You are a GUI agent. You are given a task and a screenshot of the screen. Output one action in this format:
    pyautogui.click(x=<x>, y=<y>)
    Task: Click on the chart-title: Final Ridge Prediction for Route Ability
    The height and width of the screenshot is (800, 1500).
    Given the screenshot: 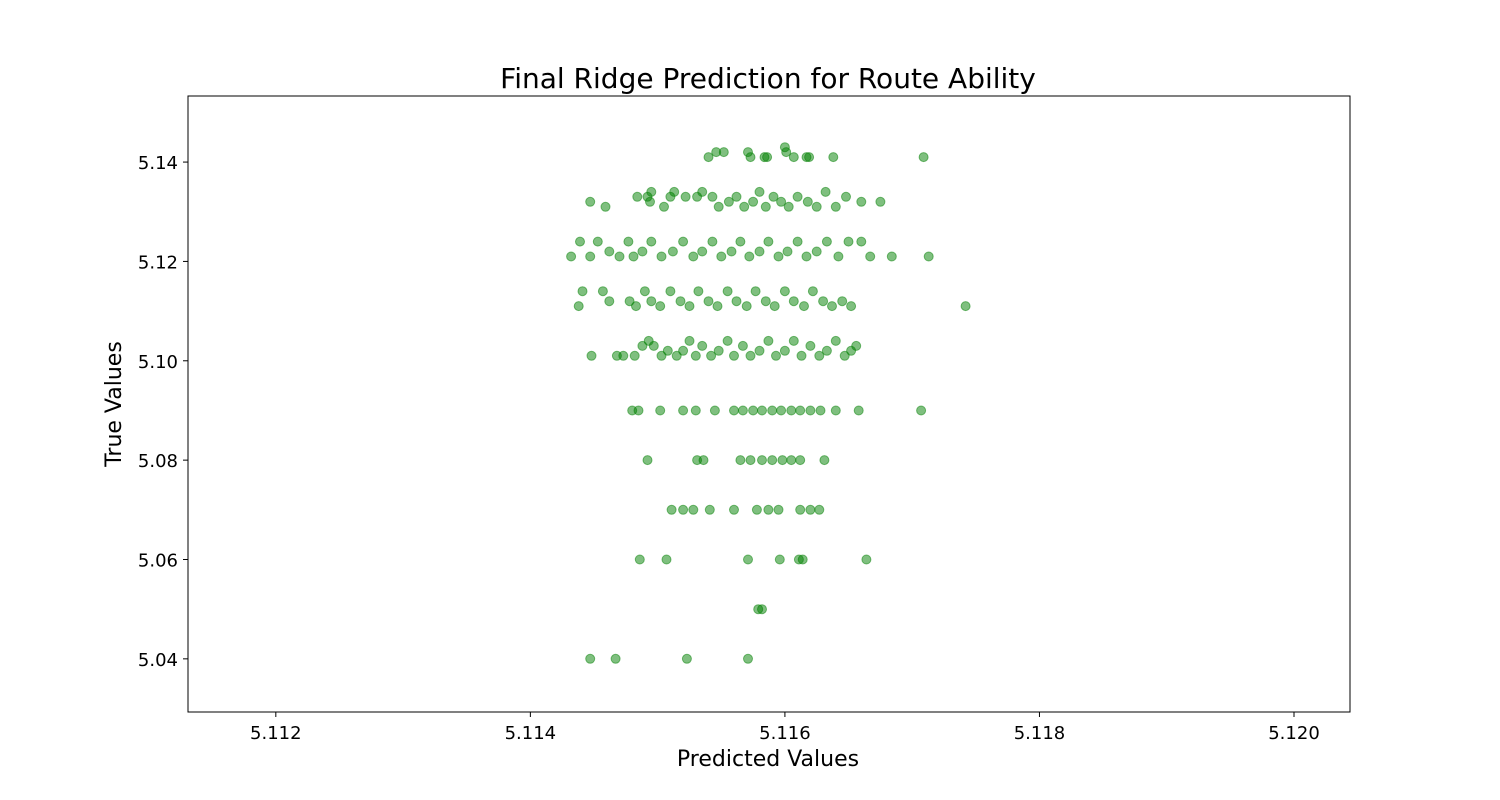 What is the action you would take?
    pyautogui.click(x=768, y=78)
    